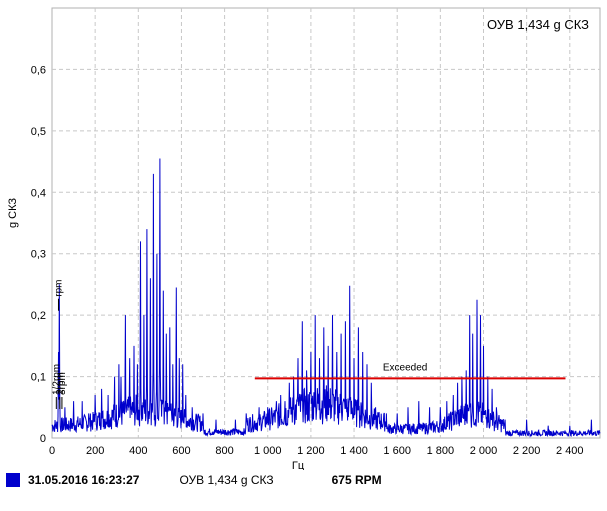 The height and width of the screenshot is (511, 607). I want to click on x-tick-label: 0, so click(52, 451).